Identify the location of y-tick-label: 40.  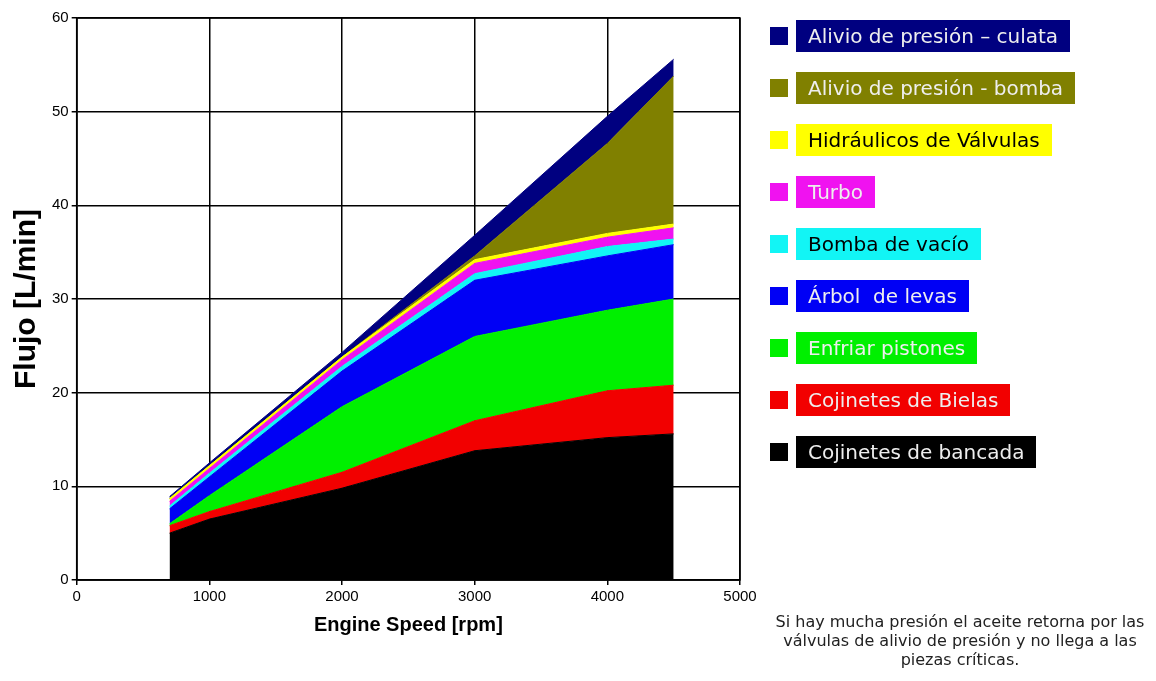
(60, 204).